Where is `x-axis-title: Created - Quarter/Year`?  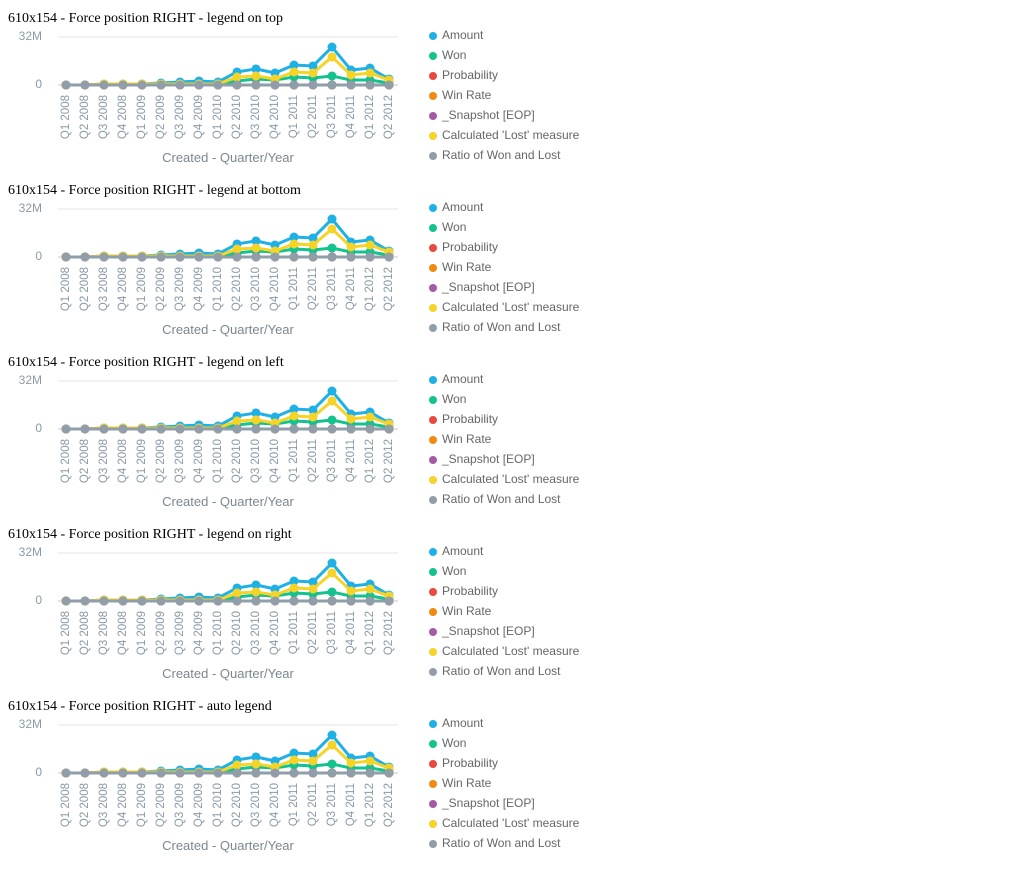
x-axis-title: Created - Quarter/Year is located at coordinates (228, 845).